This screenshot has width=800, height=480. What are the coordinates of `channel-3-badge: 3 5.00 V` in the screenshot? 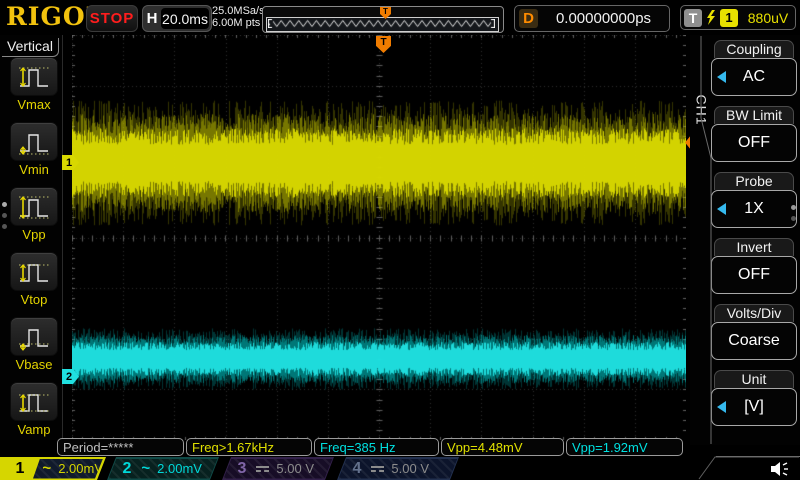 It's located at (278, 468).